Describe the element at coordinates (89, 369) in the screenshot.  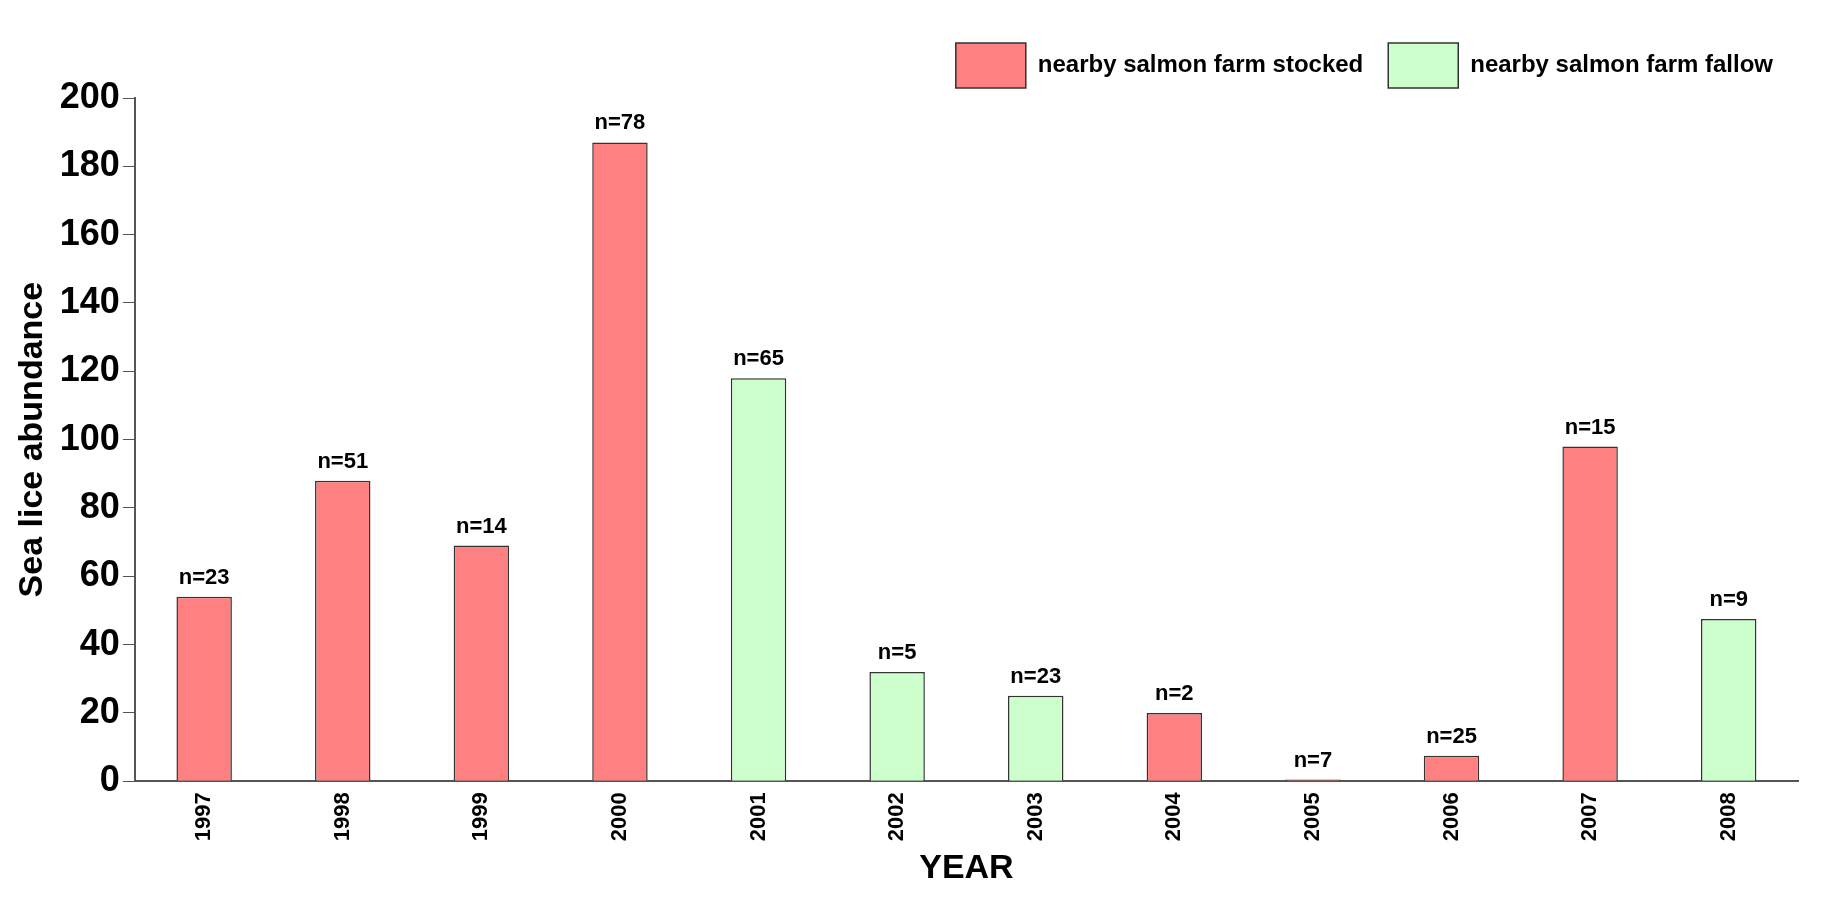
I see `y-tick-label: 120` at that location.